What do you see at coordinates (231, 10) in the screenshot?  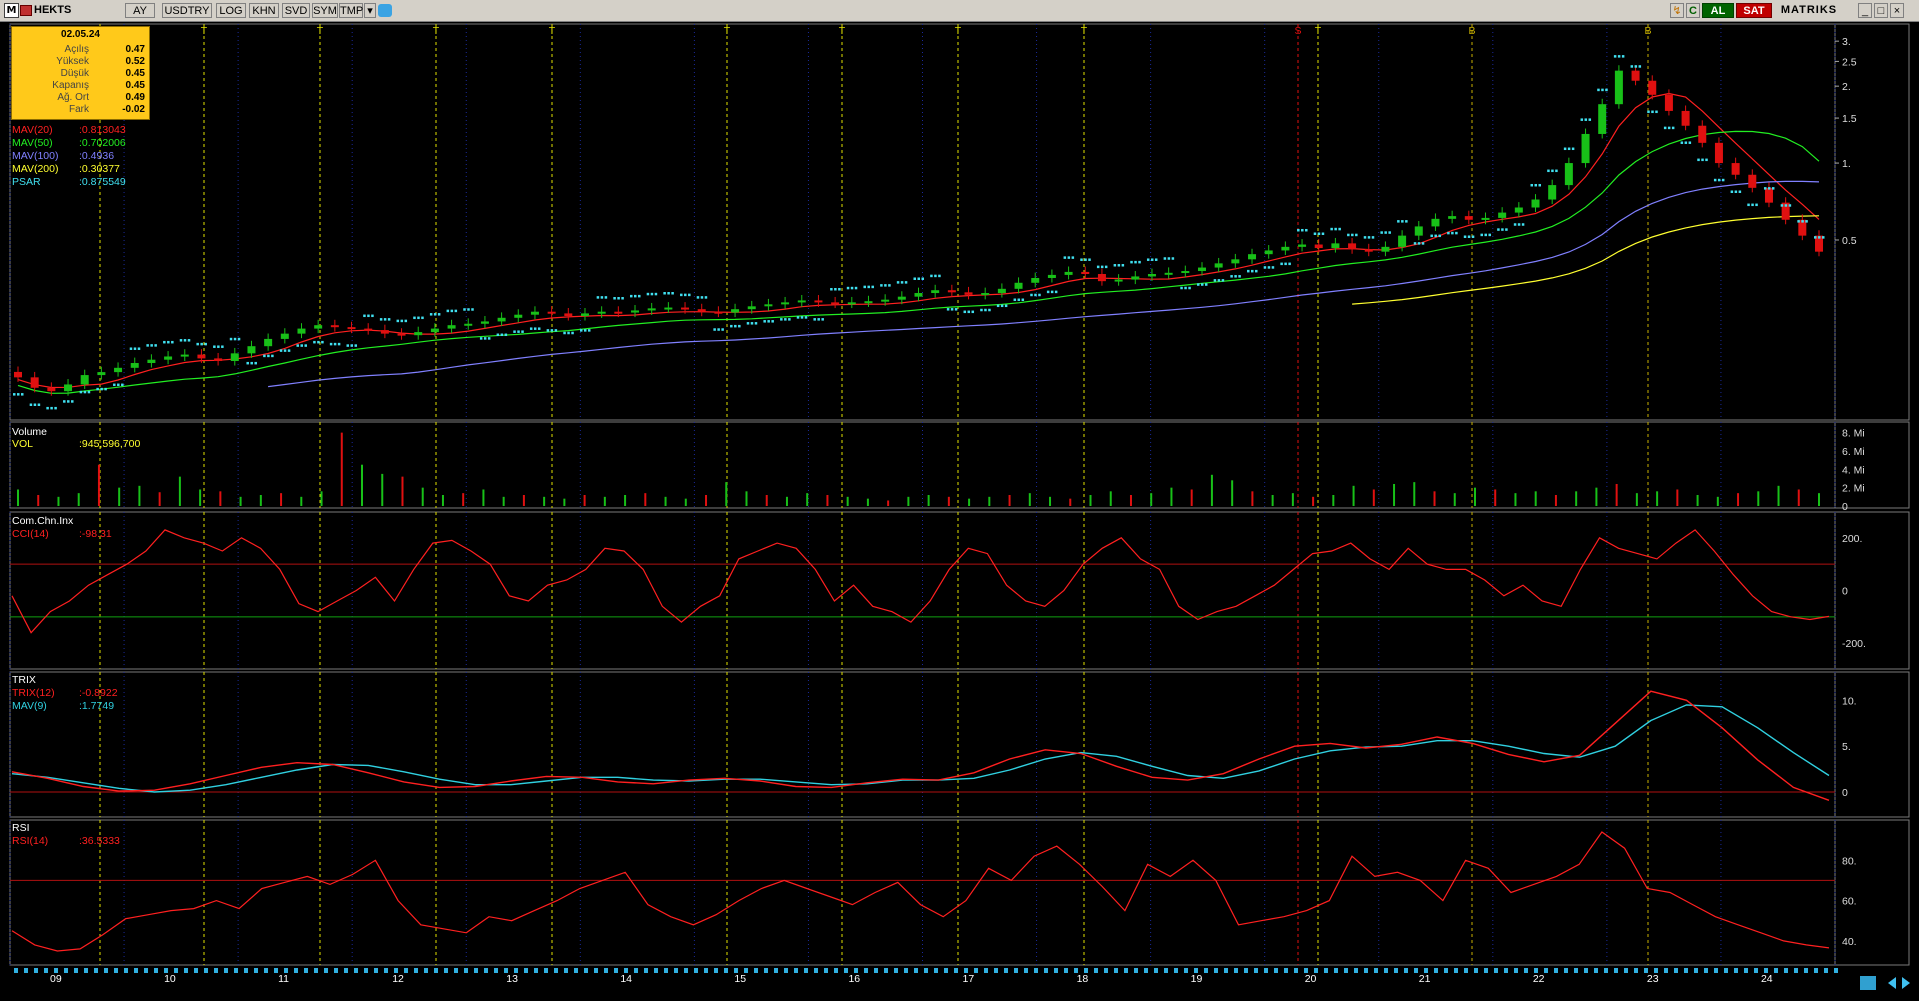 I see `log-button: LOG` at bounding box center [231, 10].